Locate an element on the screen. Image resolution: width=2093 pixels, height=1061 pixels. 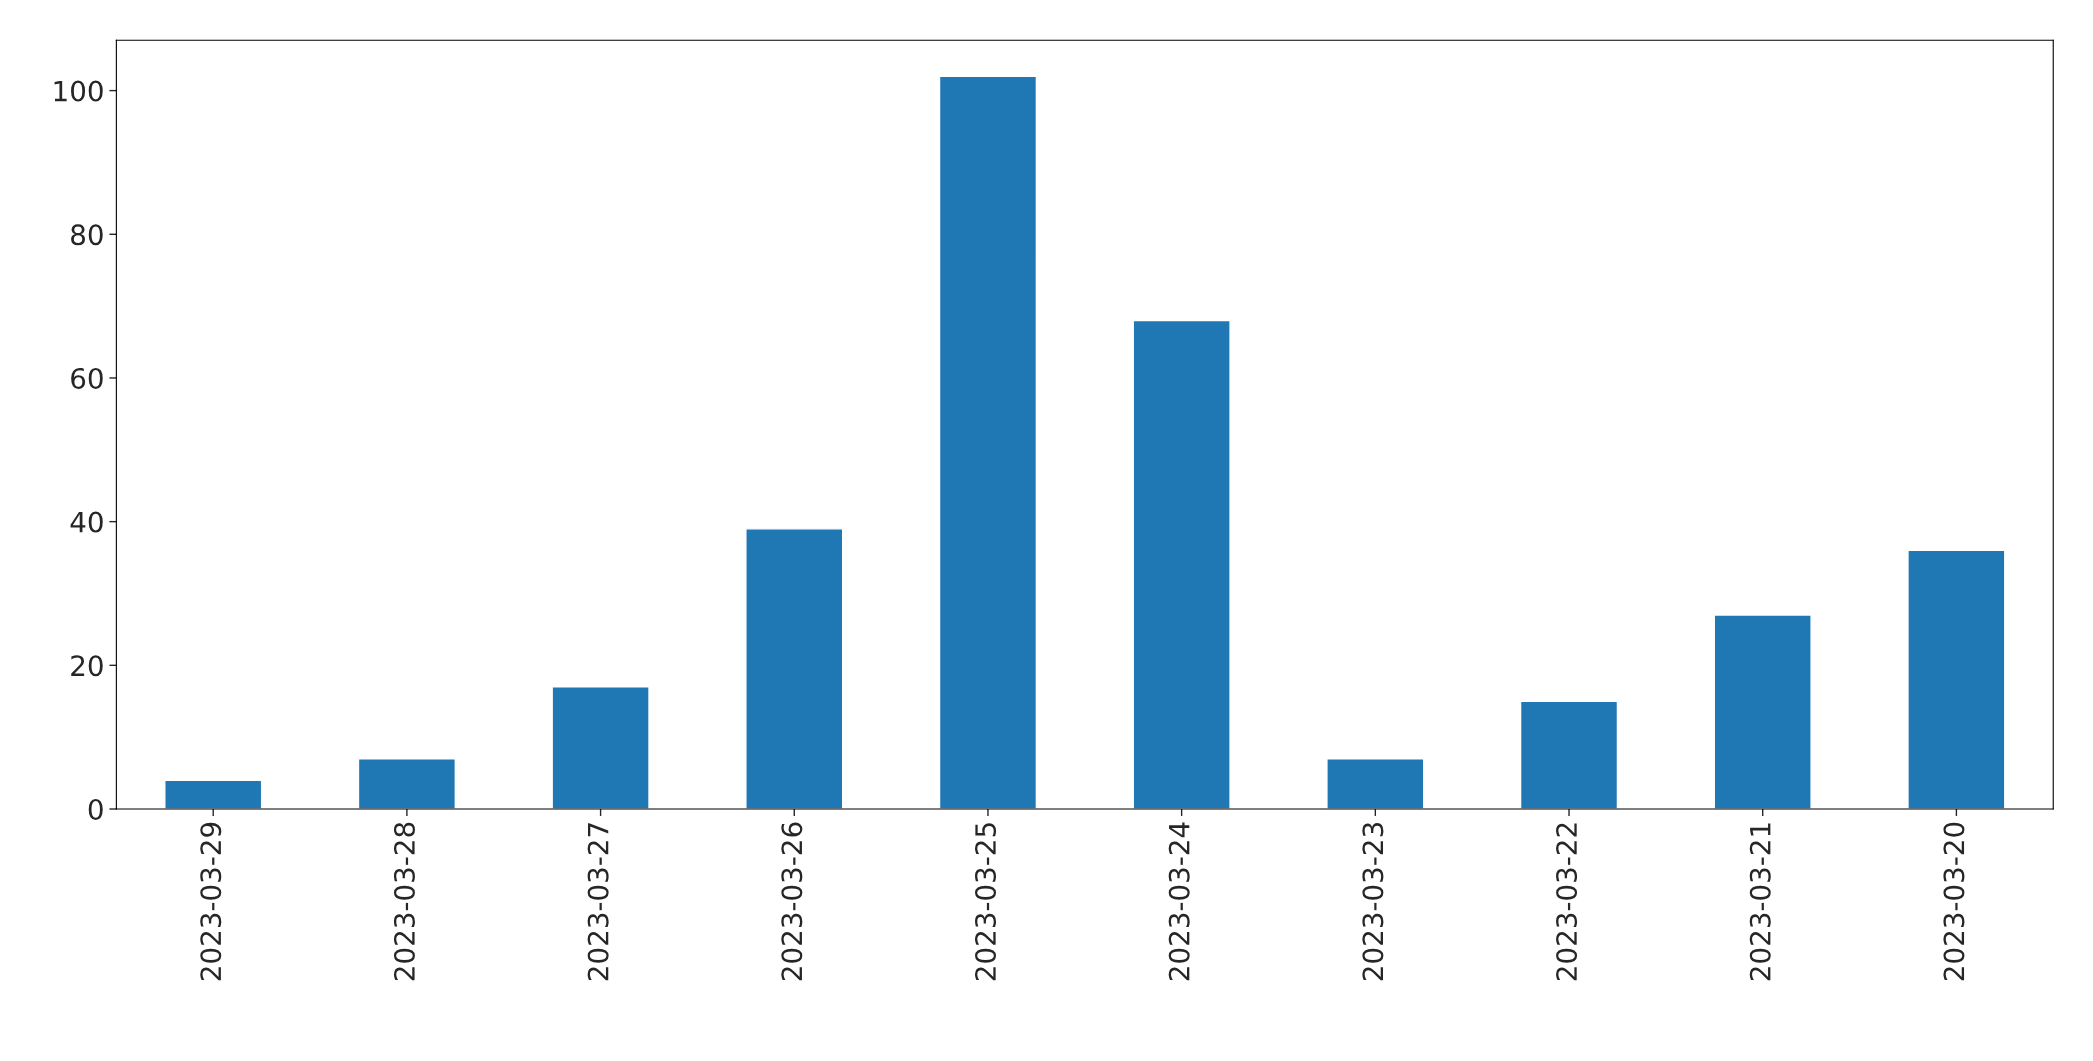
x-tick-label: 2023-03-23 is located at coordinates (1373, 902).